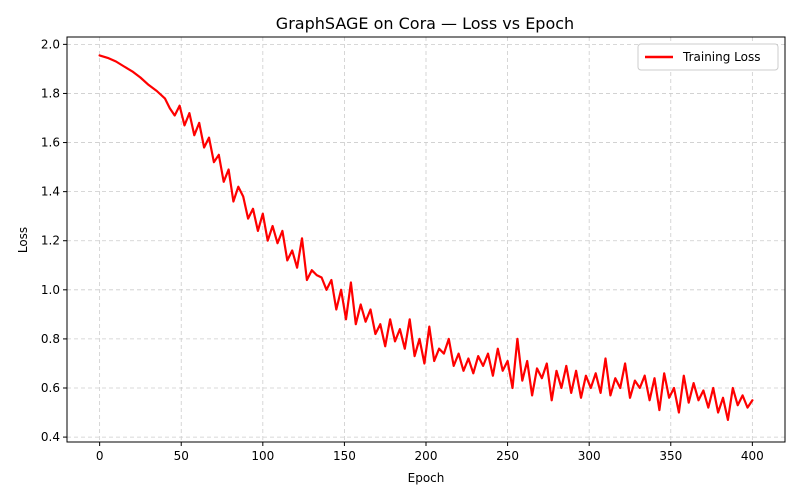 This screenshot has width=800, height=500. Describe the element at coordinates (344, 456) in the screenshot. I see `x-tick-label: 150` at that location.